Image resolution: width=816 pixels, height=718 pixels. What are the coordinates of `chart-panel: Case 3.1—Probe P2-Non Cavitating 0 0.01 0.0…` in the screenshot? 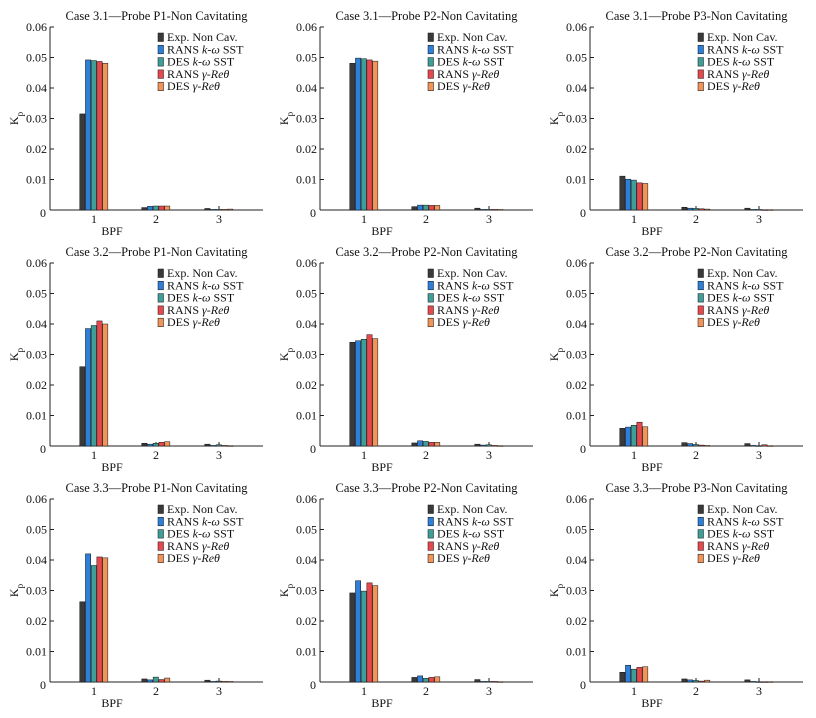 It's located at (405, 123).